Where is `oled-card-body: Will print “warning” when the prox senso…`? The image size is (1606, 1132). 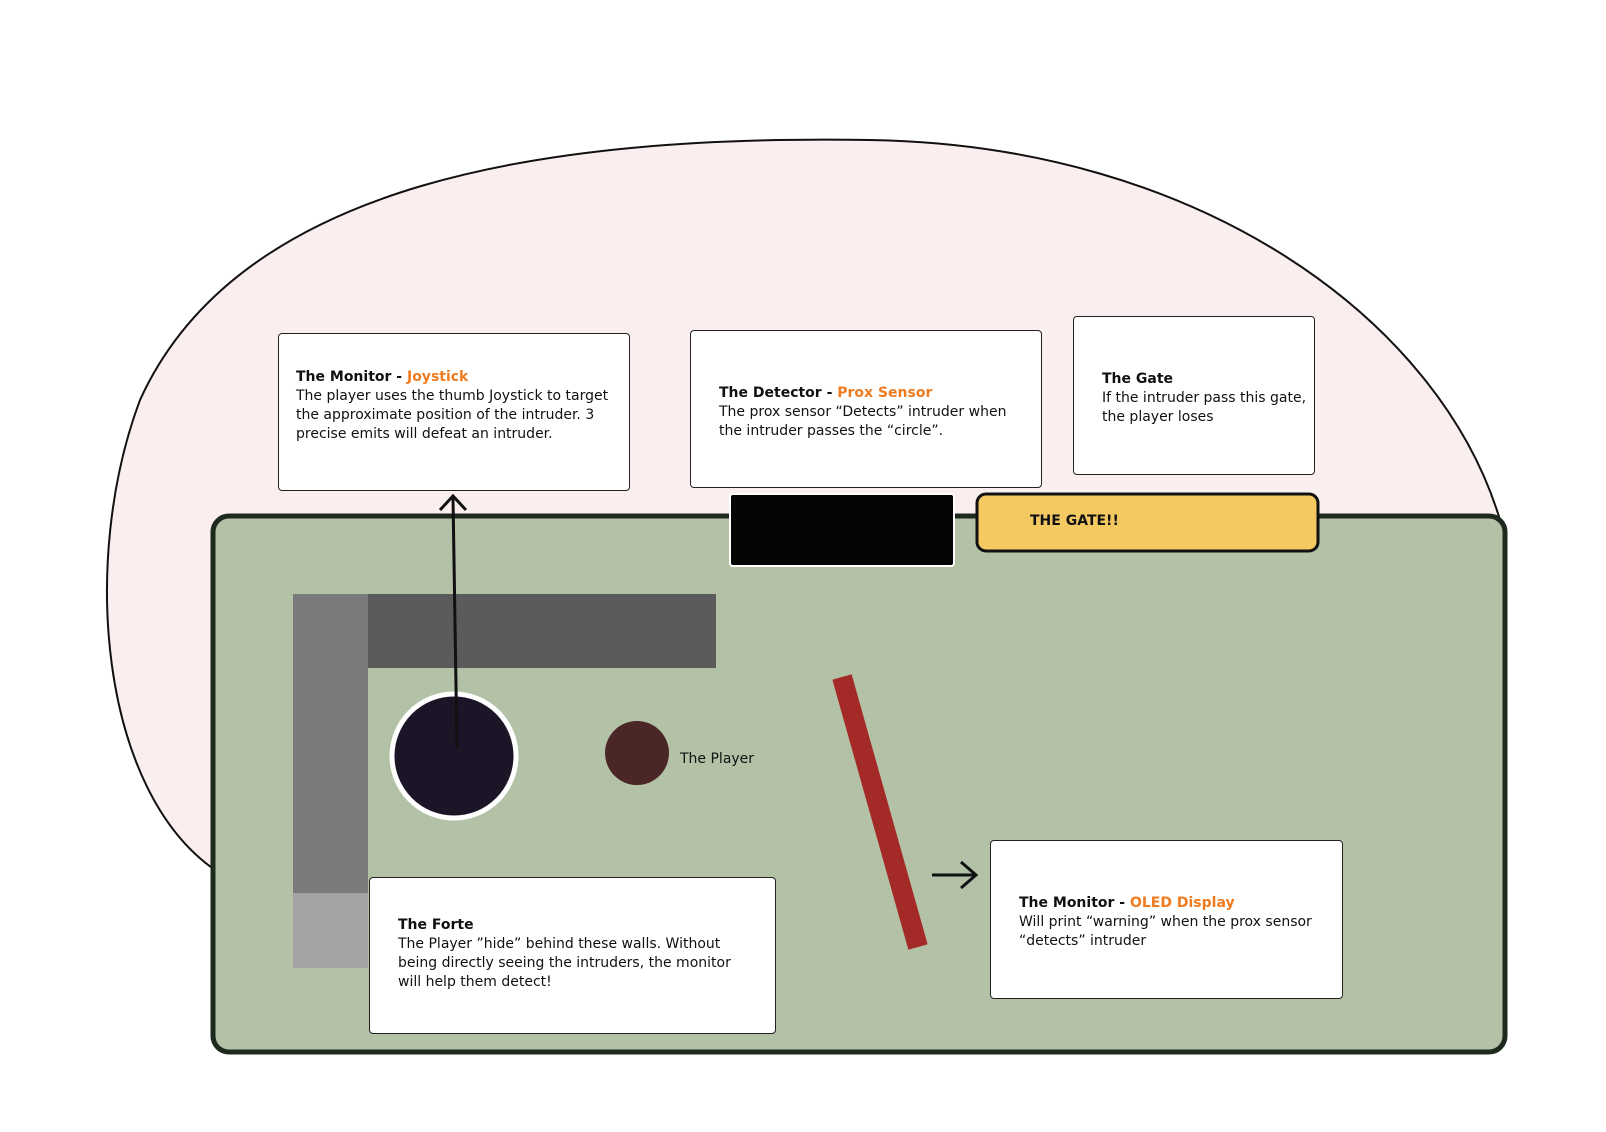
oled-card-body: Will print “warning” when the prox senso… is located at coordinates (1165, 931).